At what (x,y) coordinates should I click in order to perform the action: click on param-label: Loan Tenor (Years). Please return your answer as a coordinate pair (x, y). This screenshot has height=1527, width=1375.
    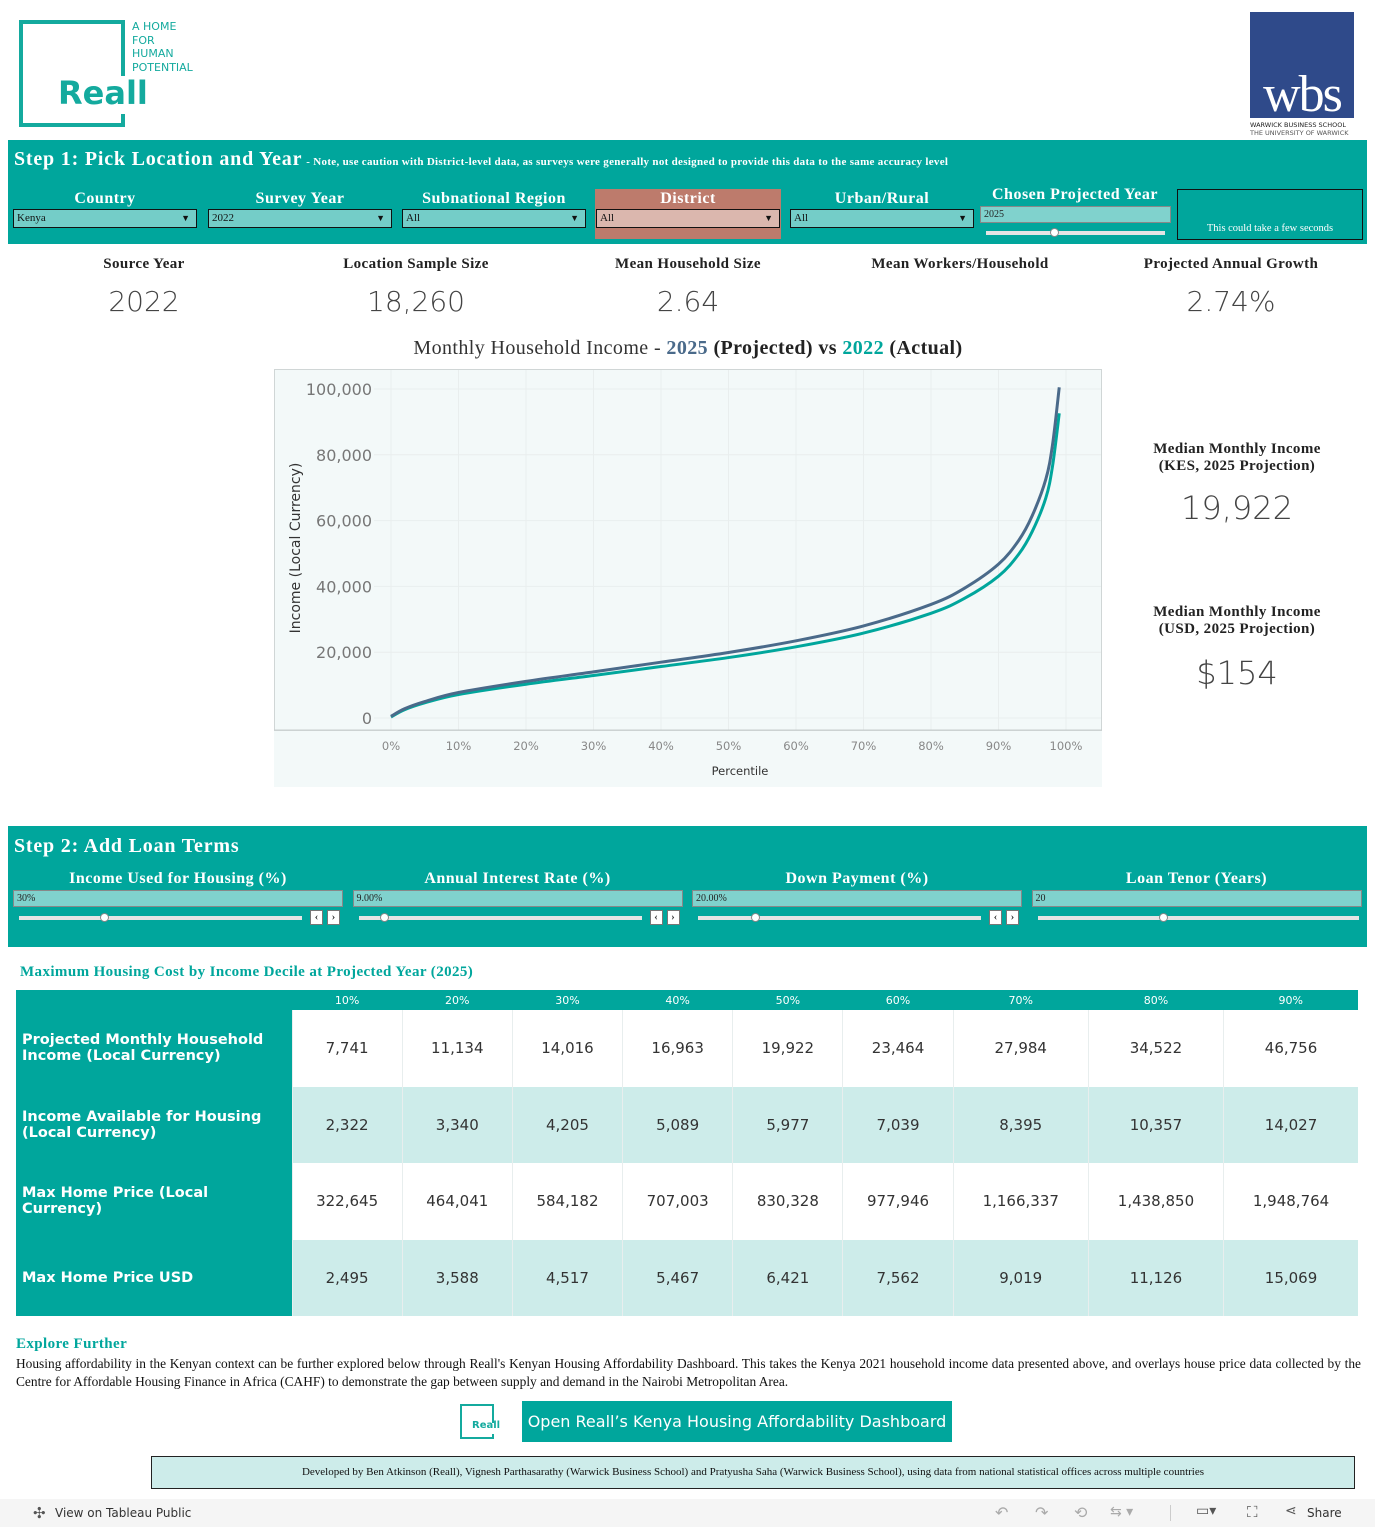
    Looking at the image, I should click on (1196, 878).